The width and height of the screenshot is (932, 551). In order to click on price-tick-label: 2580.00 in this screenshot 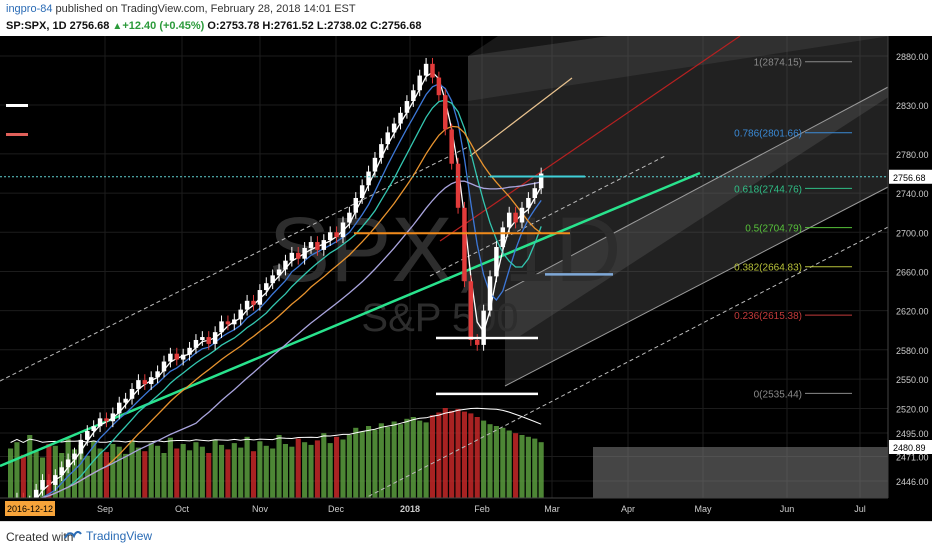, I will do `click(912, 351)`.